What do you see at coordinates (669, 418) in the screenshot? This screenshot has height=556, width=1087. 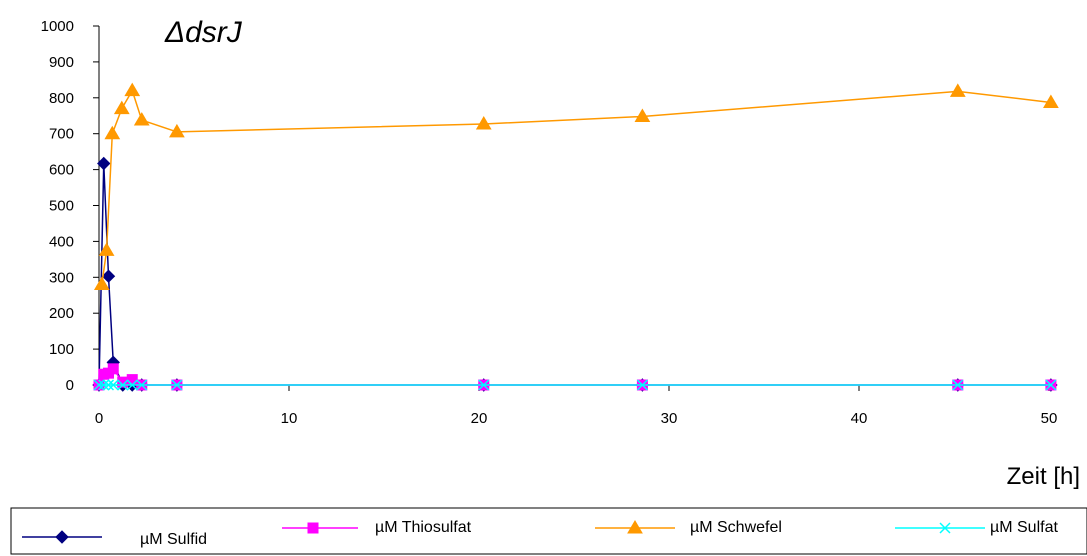 I see `x-tick-label: 30` at bounding box center [669, 418].